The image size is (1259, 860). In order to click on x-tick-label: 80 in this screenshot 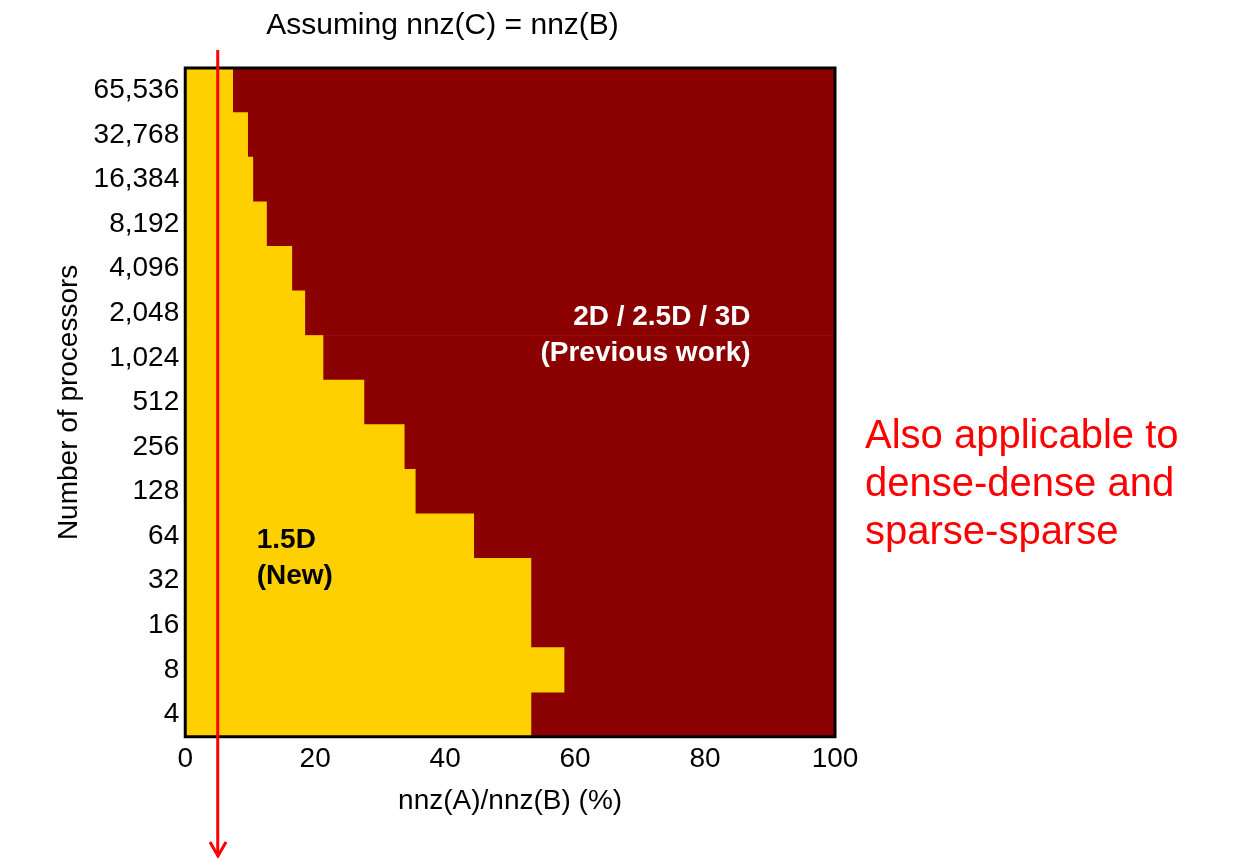, I will do `click(705, 758)`.